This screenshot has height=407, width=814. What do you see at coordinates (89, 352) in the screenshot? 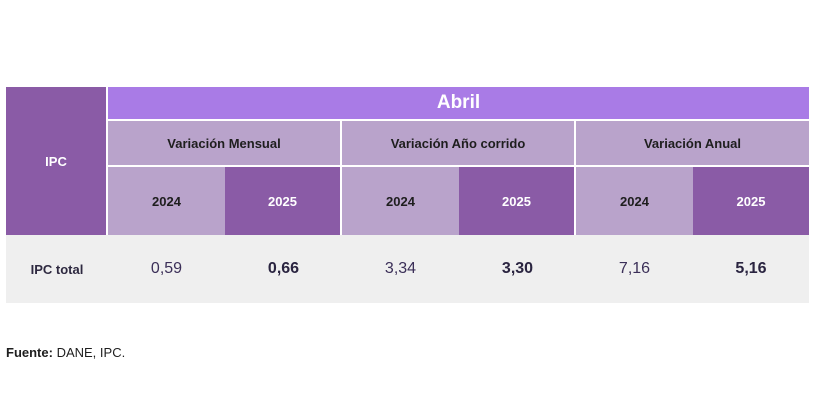
I see `source-text: DANE, IPC.` at bounding box center [89, 352].